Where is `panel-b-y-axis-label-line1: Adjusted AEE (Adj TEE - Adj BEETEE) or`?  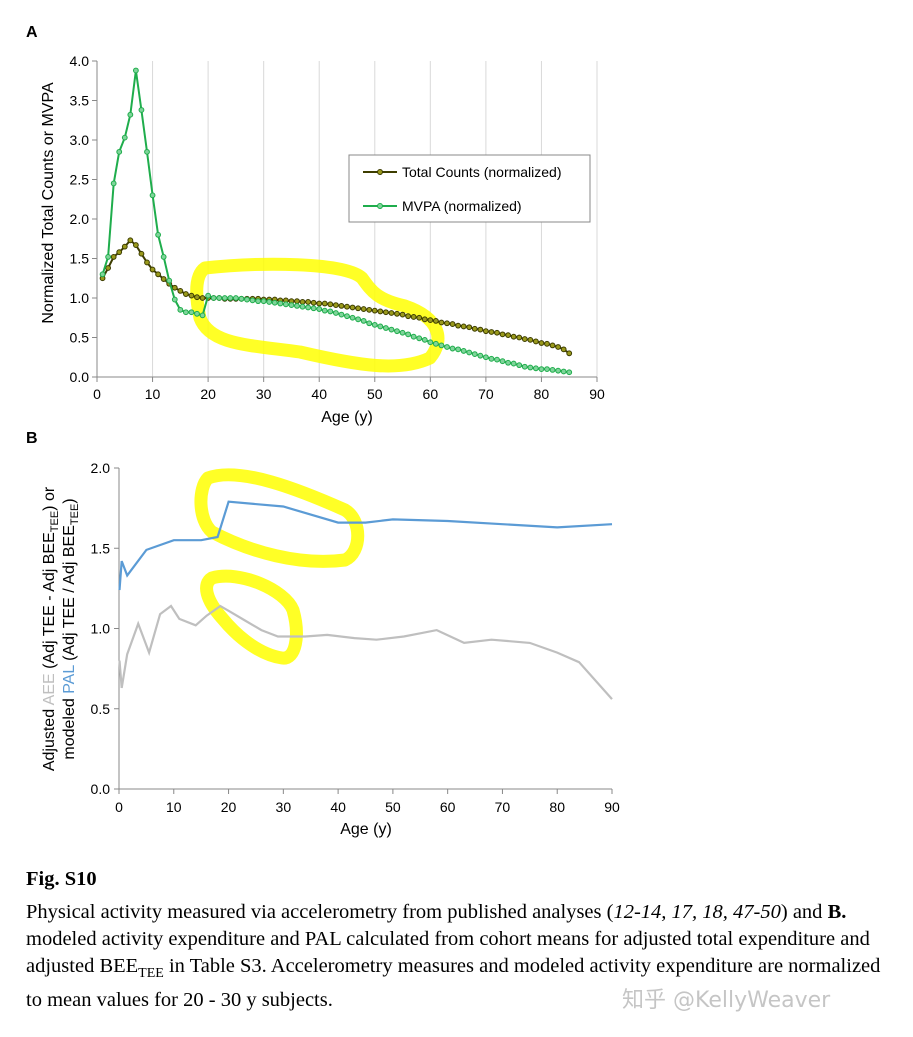 panel-b-y-axis-label-line1: Adjusted AEE (Adj TEE - Adj BEETEE) or is located at coordinates (51, 628).